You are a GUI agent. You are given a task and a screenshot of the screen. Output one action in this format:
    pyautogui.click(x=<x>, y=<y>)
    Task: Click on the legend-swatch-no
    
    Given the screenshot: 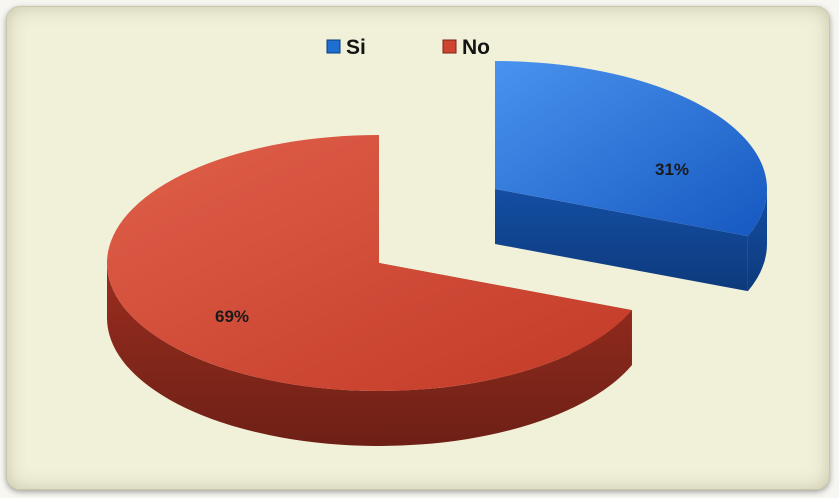 What is the action you would take?
    pyautogui.click(x=449, y=46)
    